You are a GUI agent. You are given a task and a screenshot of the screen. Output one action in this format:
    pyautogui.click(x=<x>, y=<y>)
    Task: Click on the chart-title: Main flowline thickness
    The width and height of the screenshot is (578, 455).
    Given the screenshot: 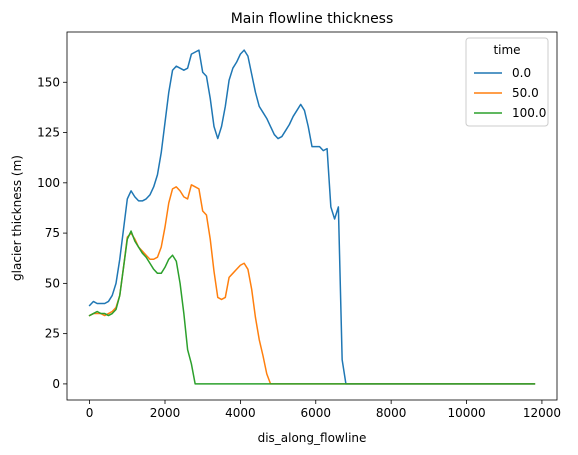 What is the action you would take?
    pyautogui.click(x=312, y=19)
    